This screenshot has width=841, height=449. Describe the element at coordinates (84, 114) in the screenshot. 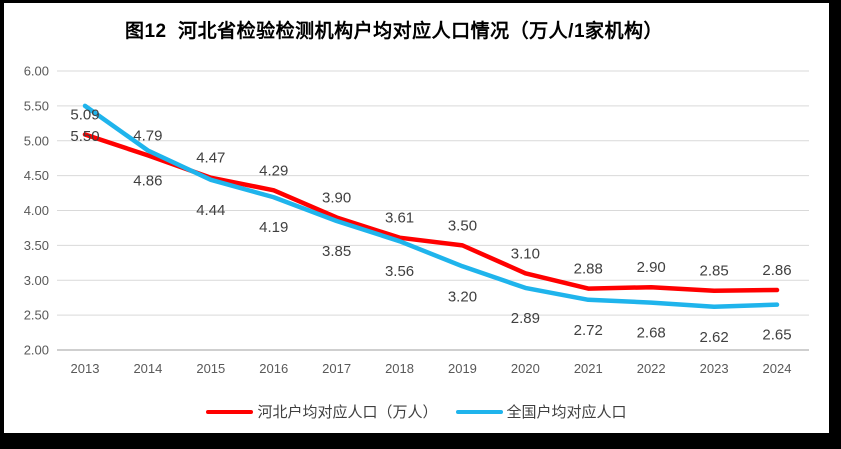

I see `hebei-data-label: 5.09` at that location.